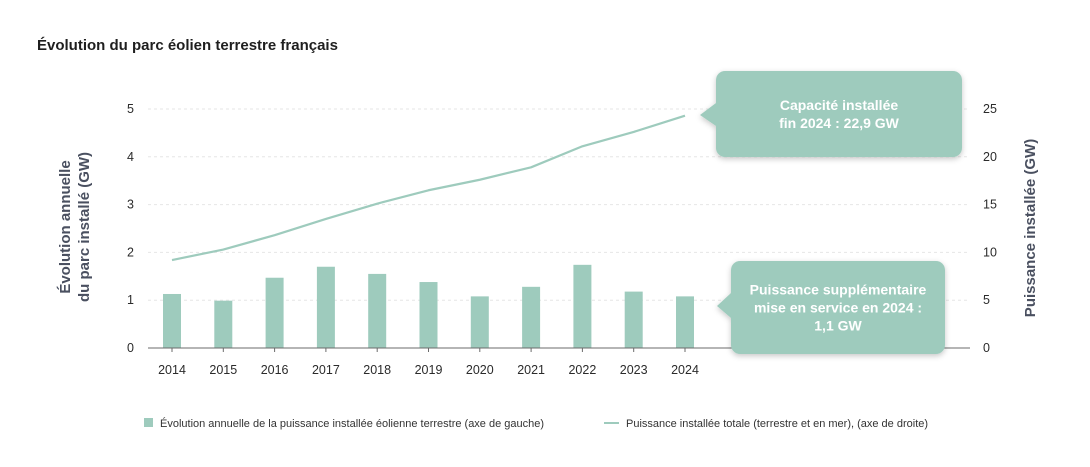  What do you see at coordinates (839, 105) in the screenshot?
I see `callout-text-line: Capacité installée` at bounding box center [839, 105].